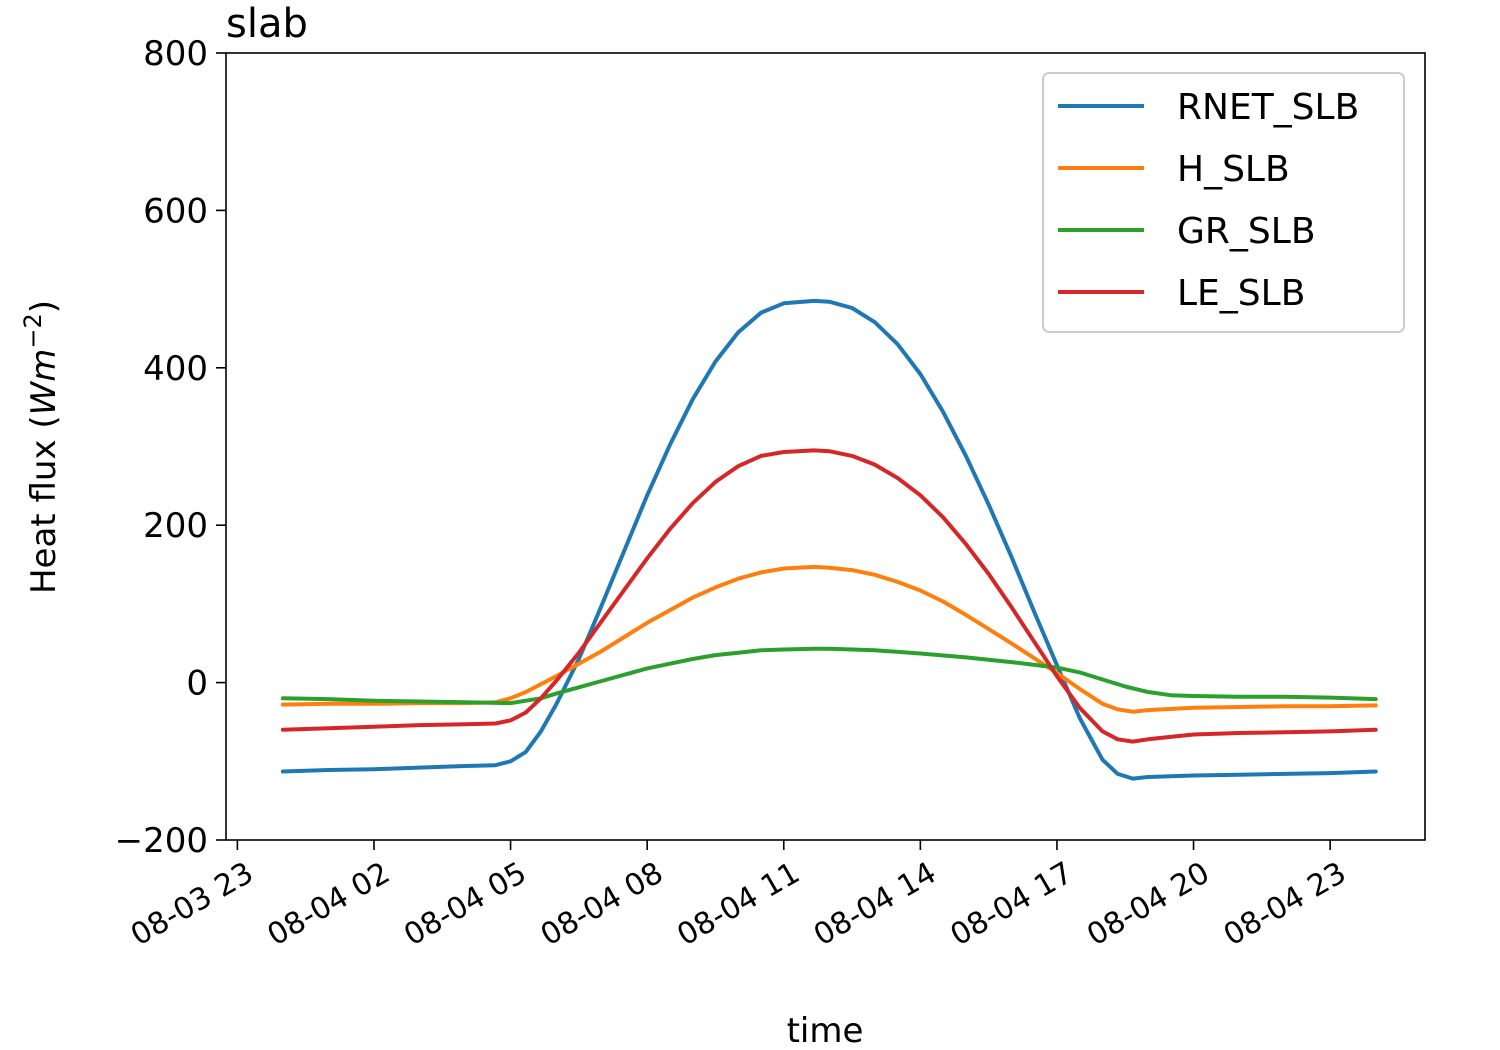 The width and height of the screenshot is (1500, 1050). I want to click on series-line-gr-slb, so click(829, 676).